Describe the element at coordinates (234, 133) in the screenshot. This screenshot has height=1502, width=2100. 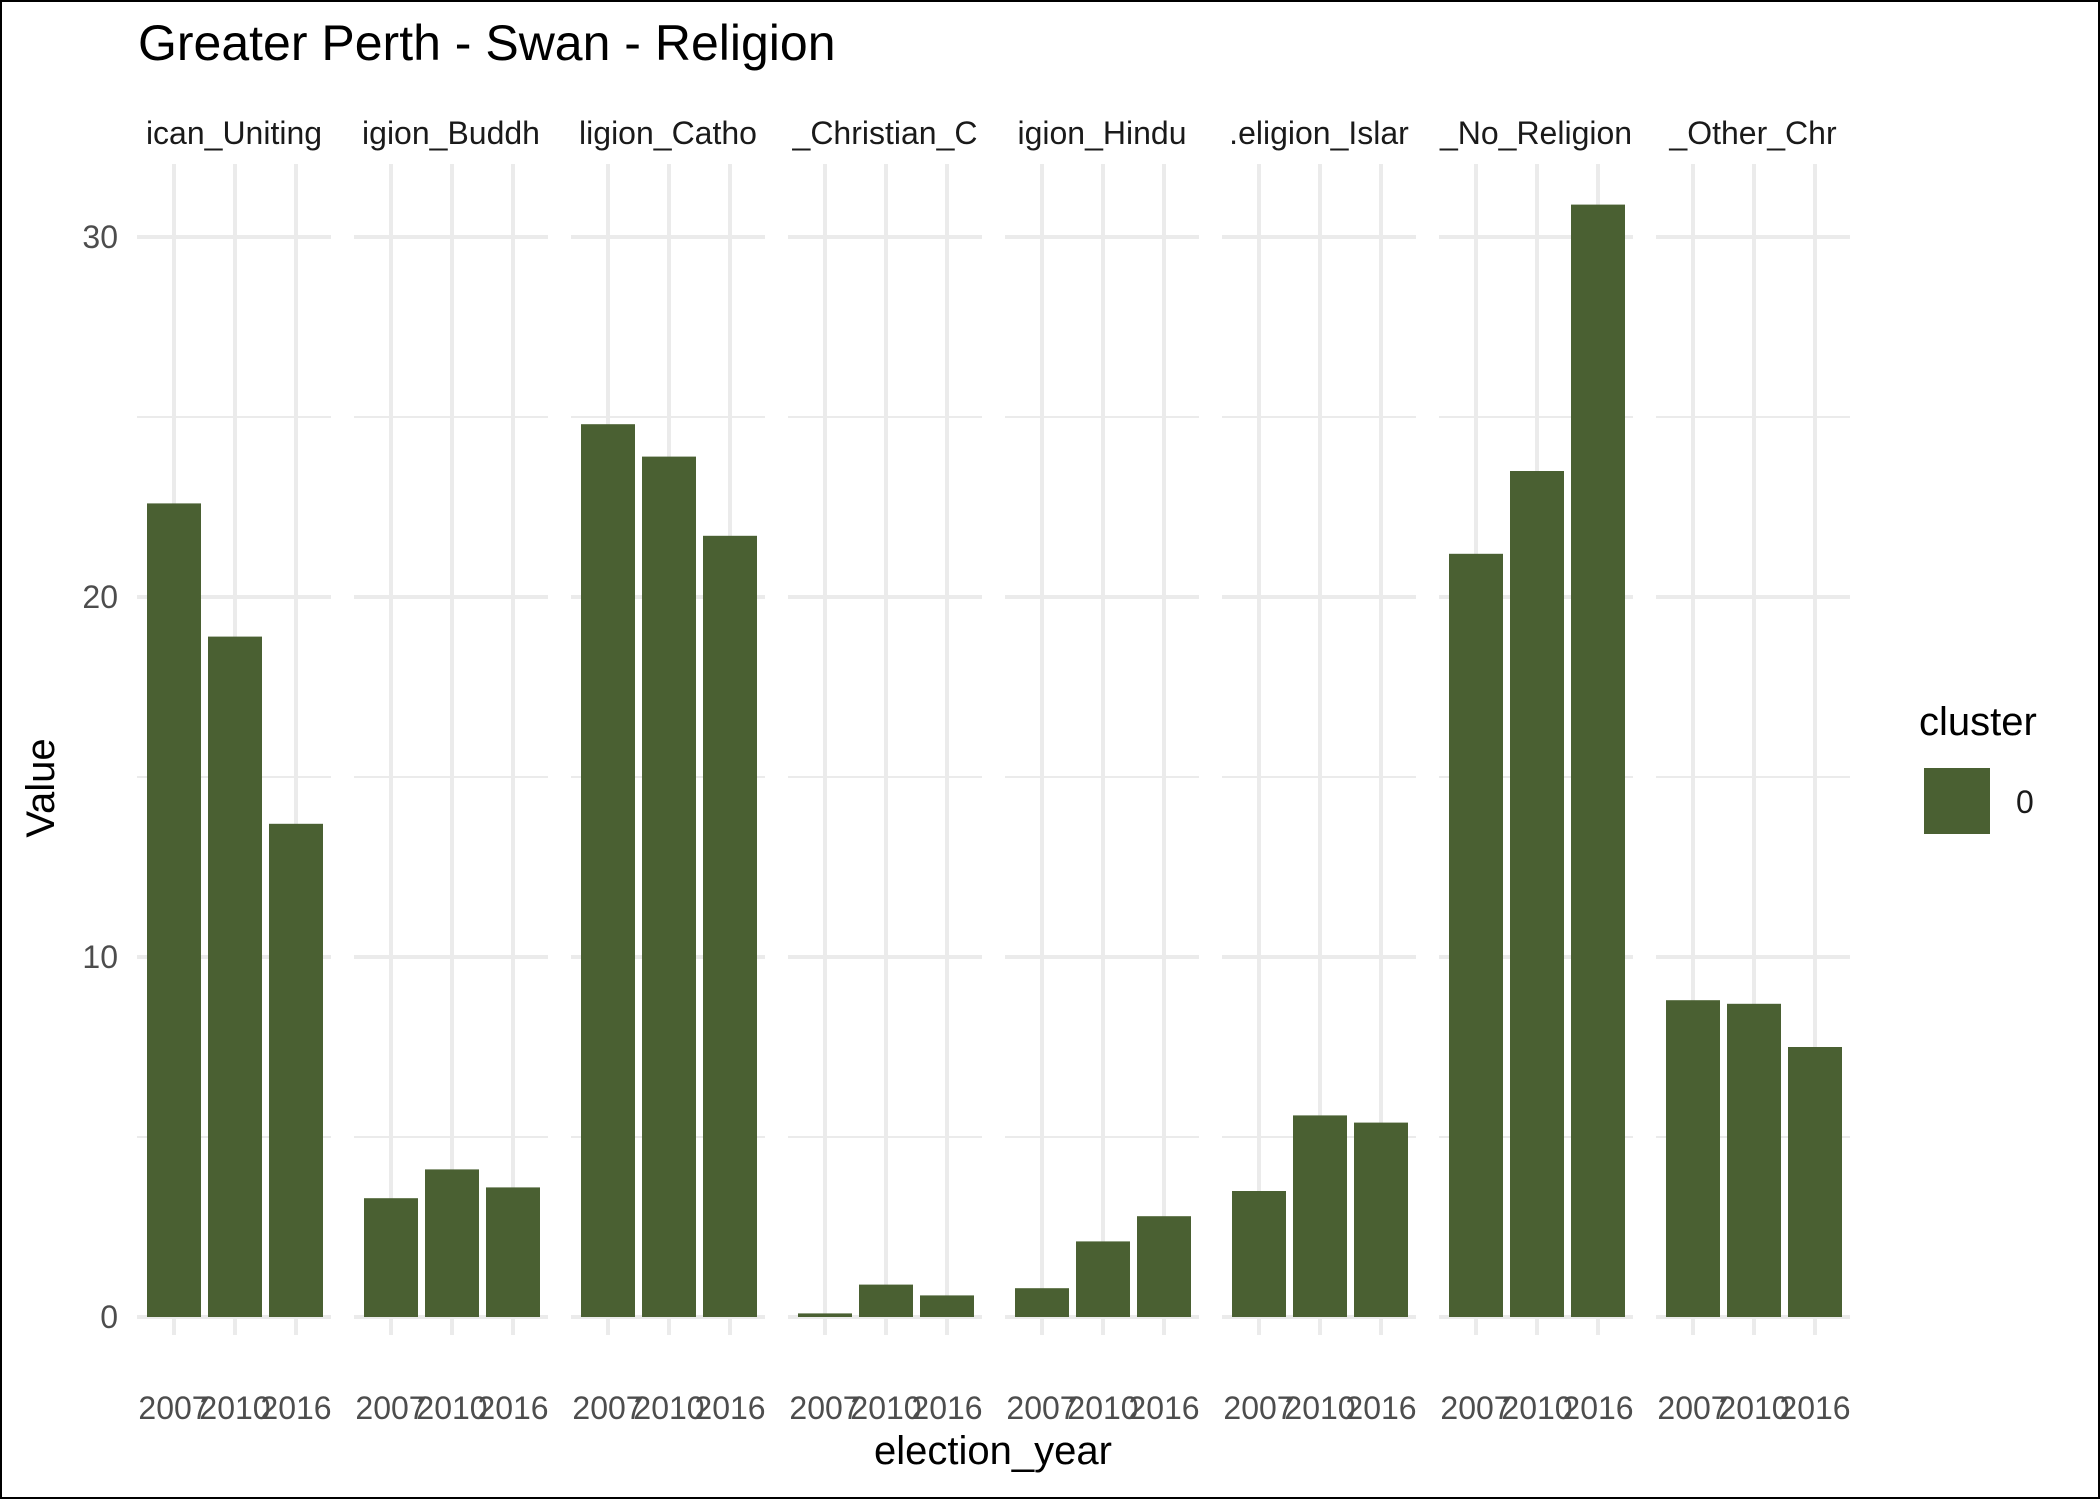
I see `facet-strip-label: ican_Uniting` at that location.